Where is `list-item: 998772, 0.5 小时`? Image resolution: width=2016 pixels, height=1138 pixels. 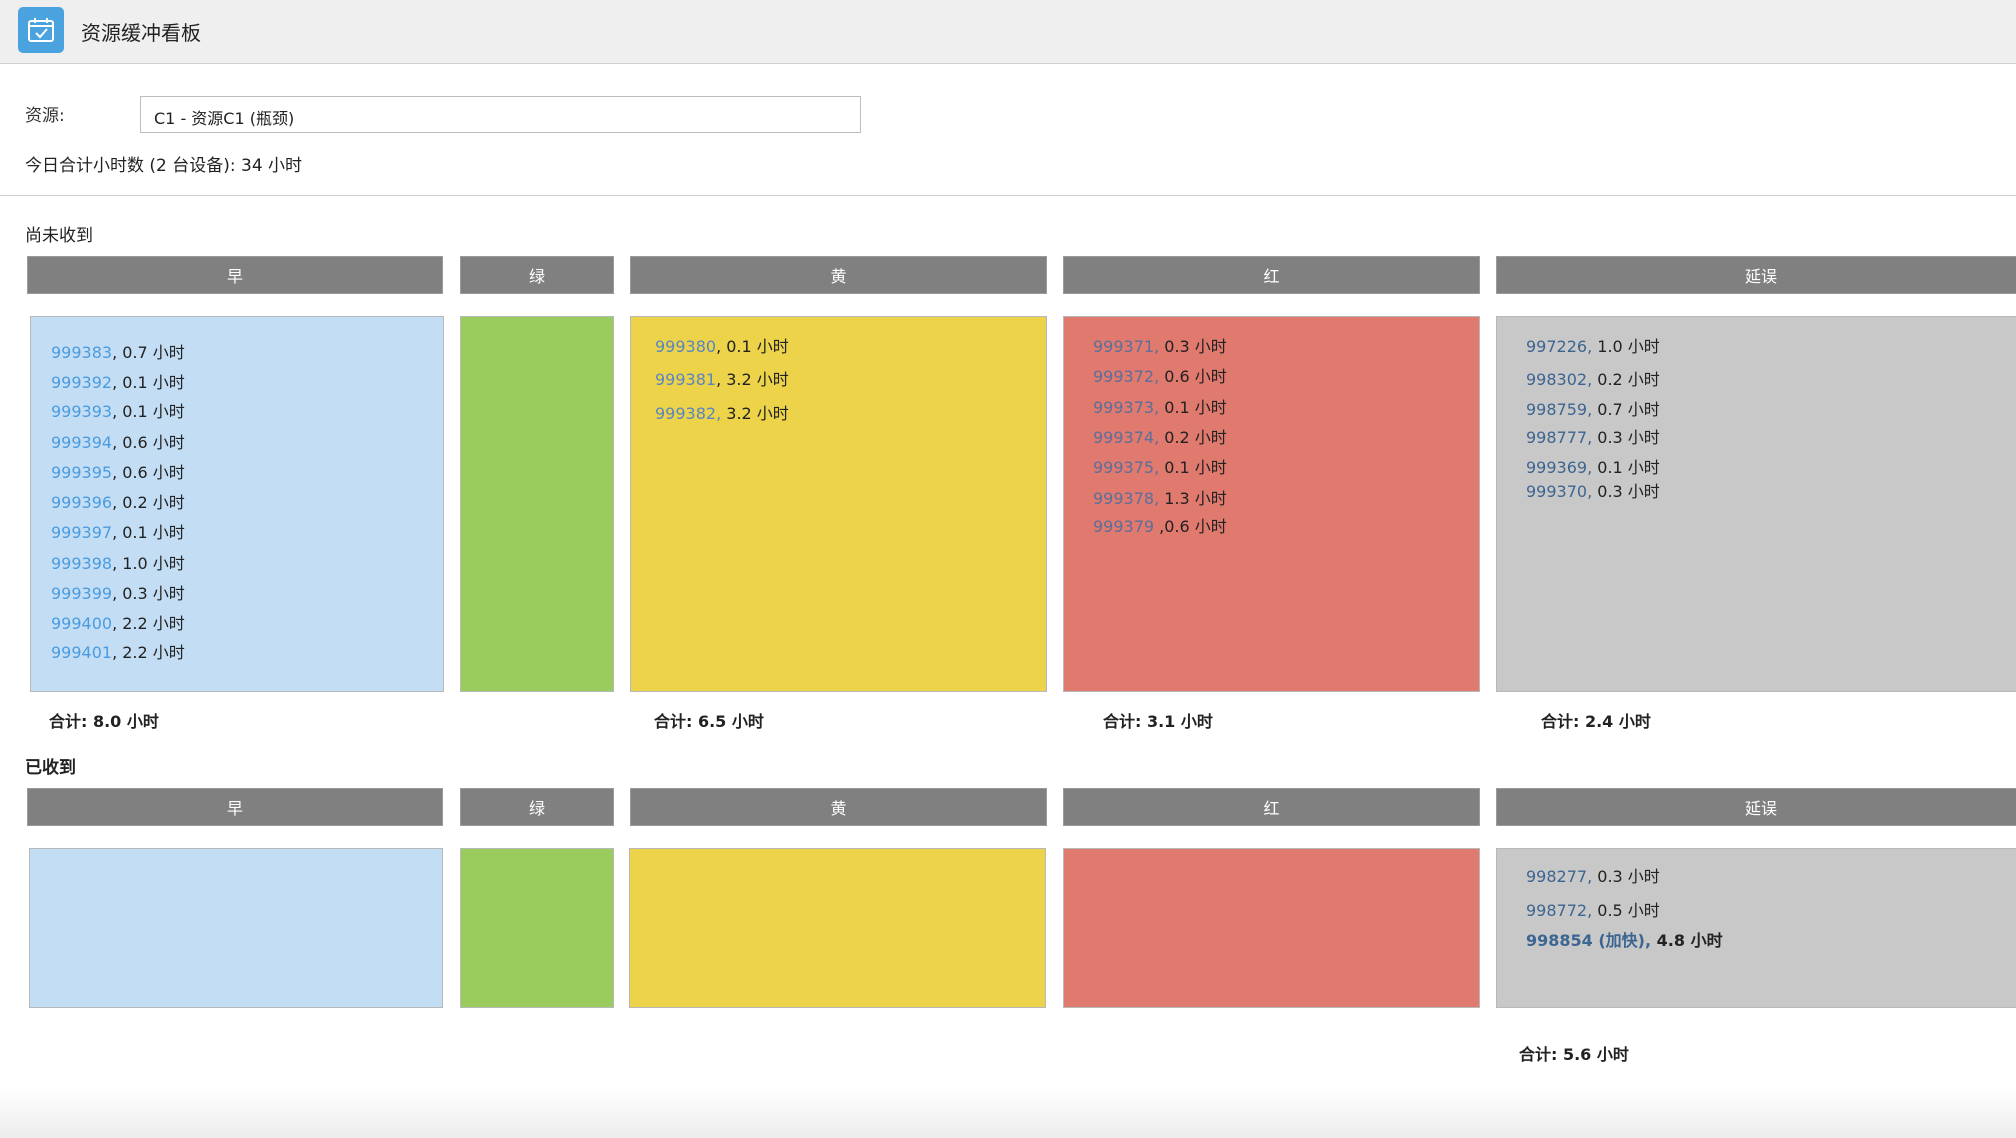
list-item: 998772, 0.5 小时 is located at coordinates (1593, 910).